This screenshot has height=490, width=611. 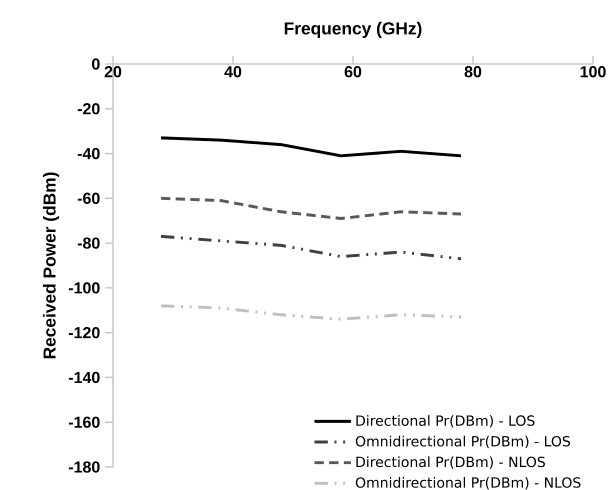 I want to click on legend-label: Omnidirectional Pr(DBm) - LOS, so click(x=463, y=442).